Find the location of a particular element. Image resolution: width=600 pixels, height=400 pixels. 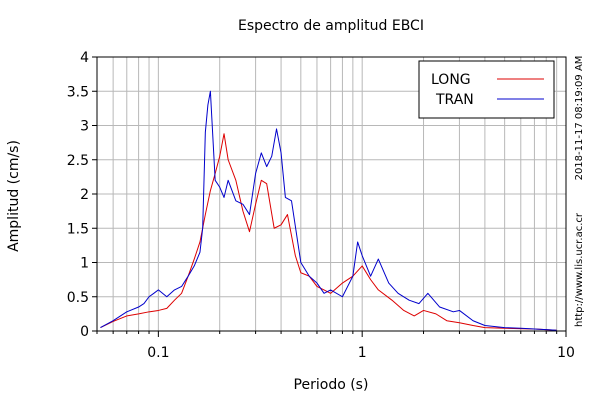

y-tick-label: 3 is located at coordinates (84, 127).